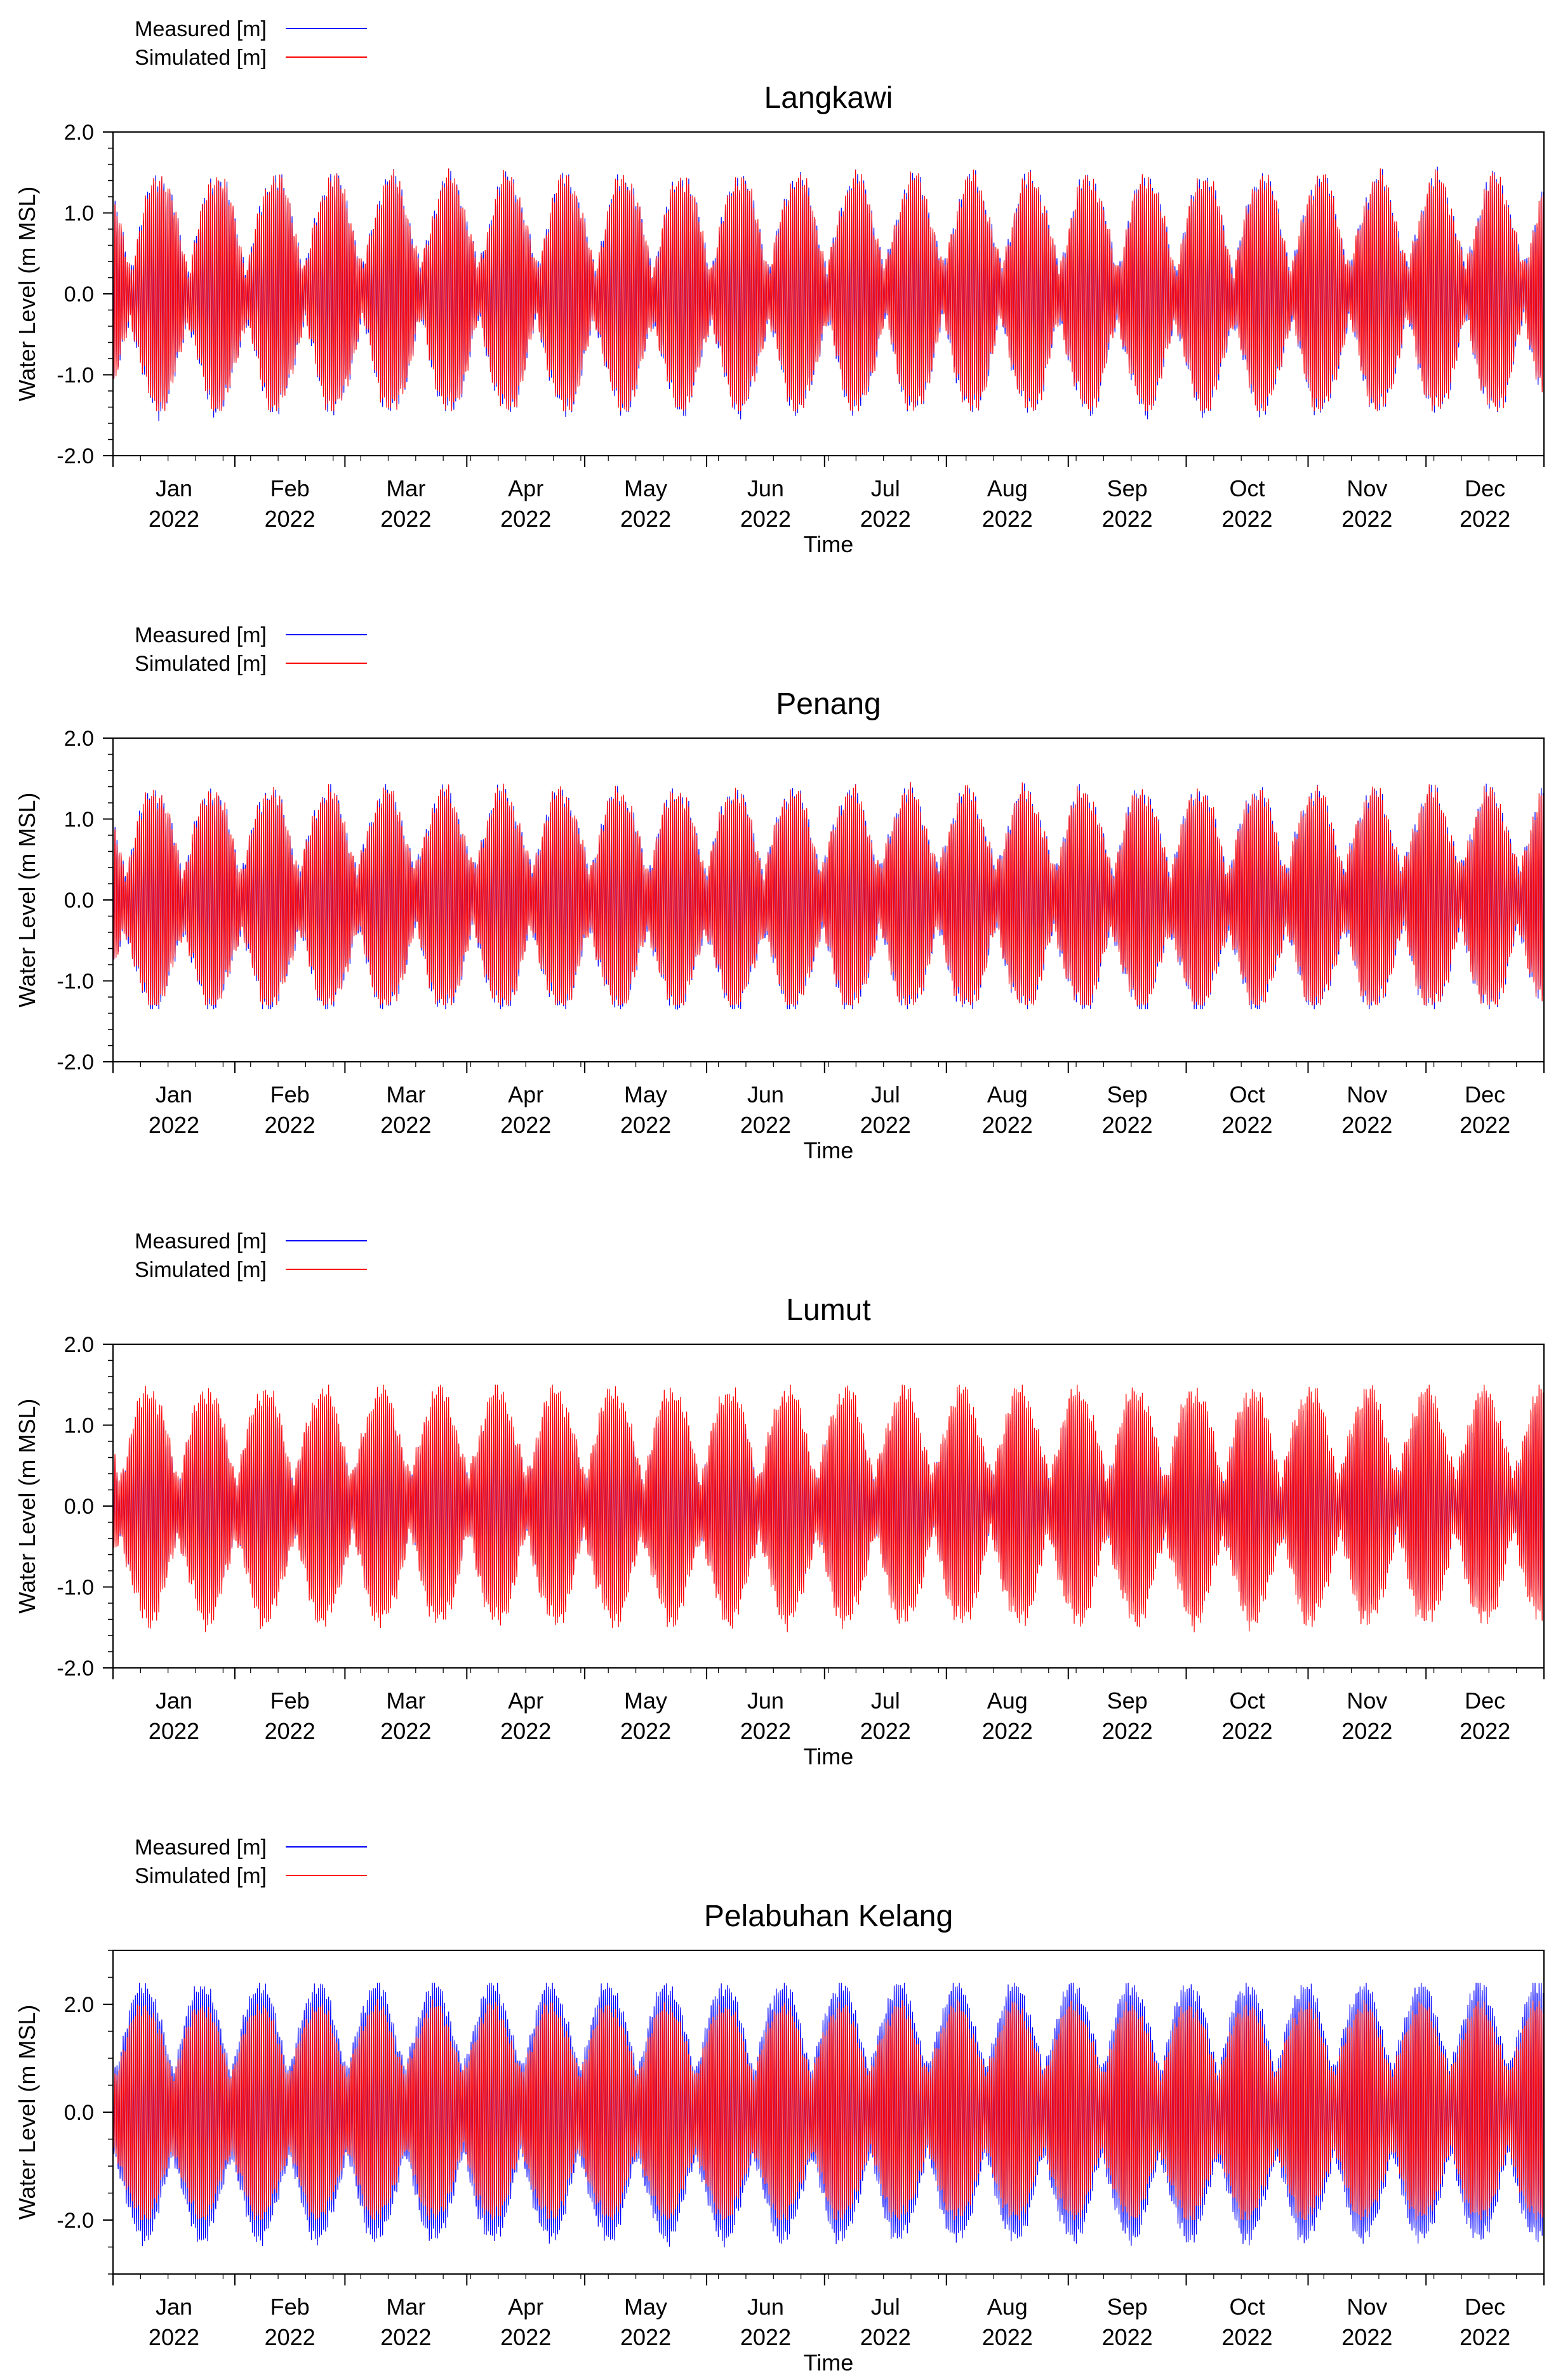  What do you see at coordinates (290, 1701) in the screenshot?
I see `x-tick-label-month: Feb` at bounding box center [290, 1701].